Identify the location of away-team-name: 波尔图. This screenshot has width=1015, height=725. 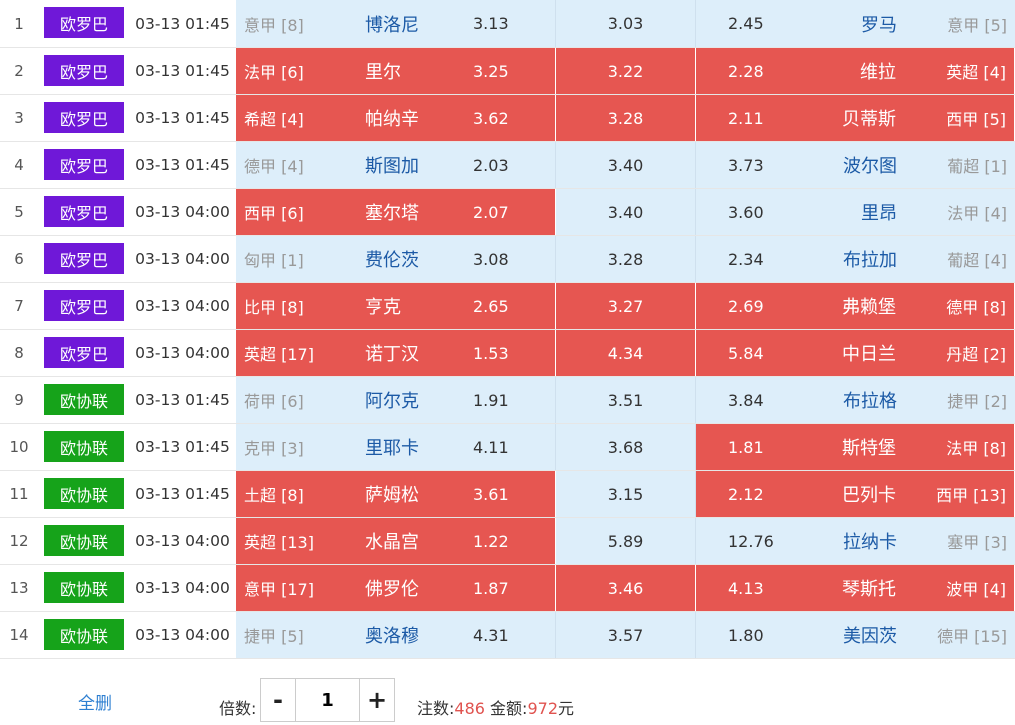
(870, 166).